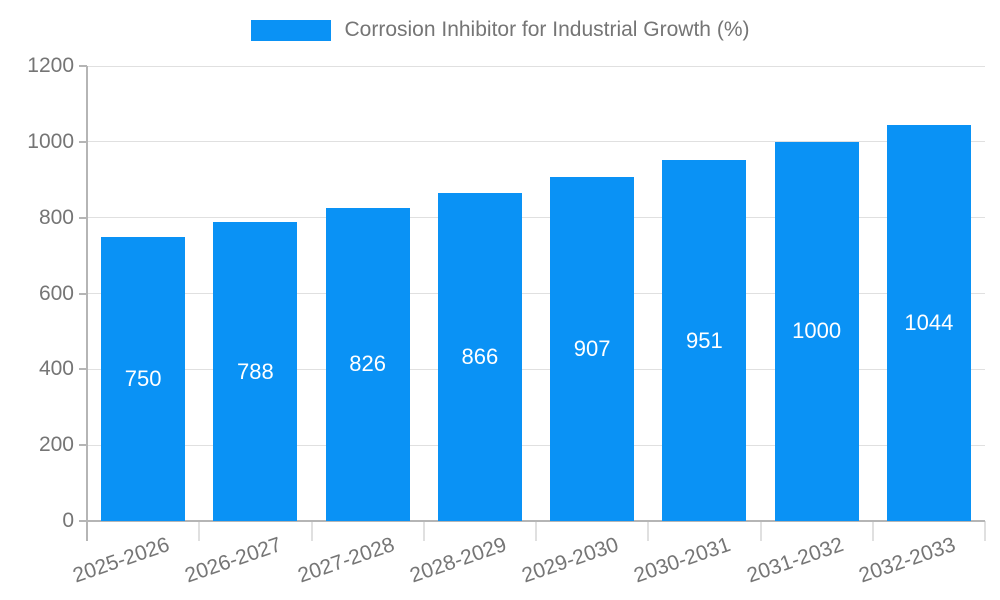 The width and height of the screenshot is (1000, 600). I want to click on bar-value-label: 750, so click(143, 378).